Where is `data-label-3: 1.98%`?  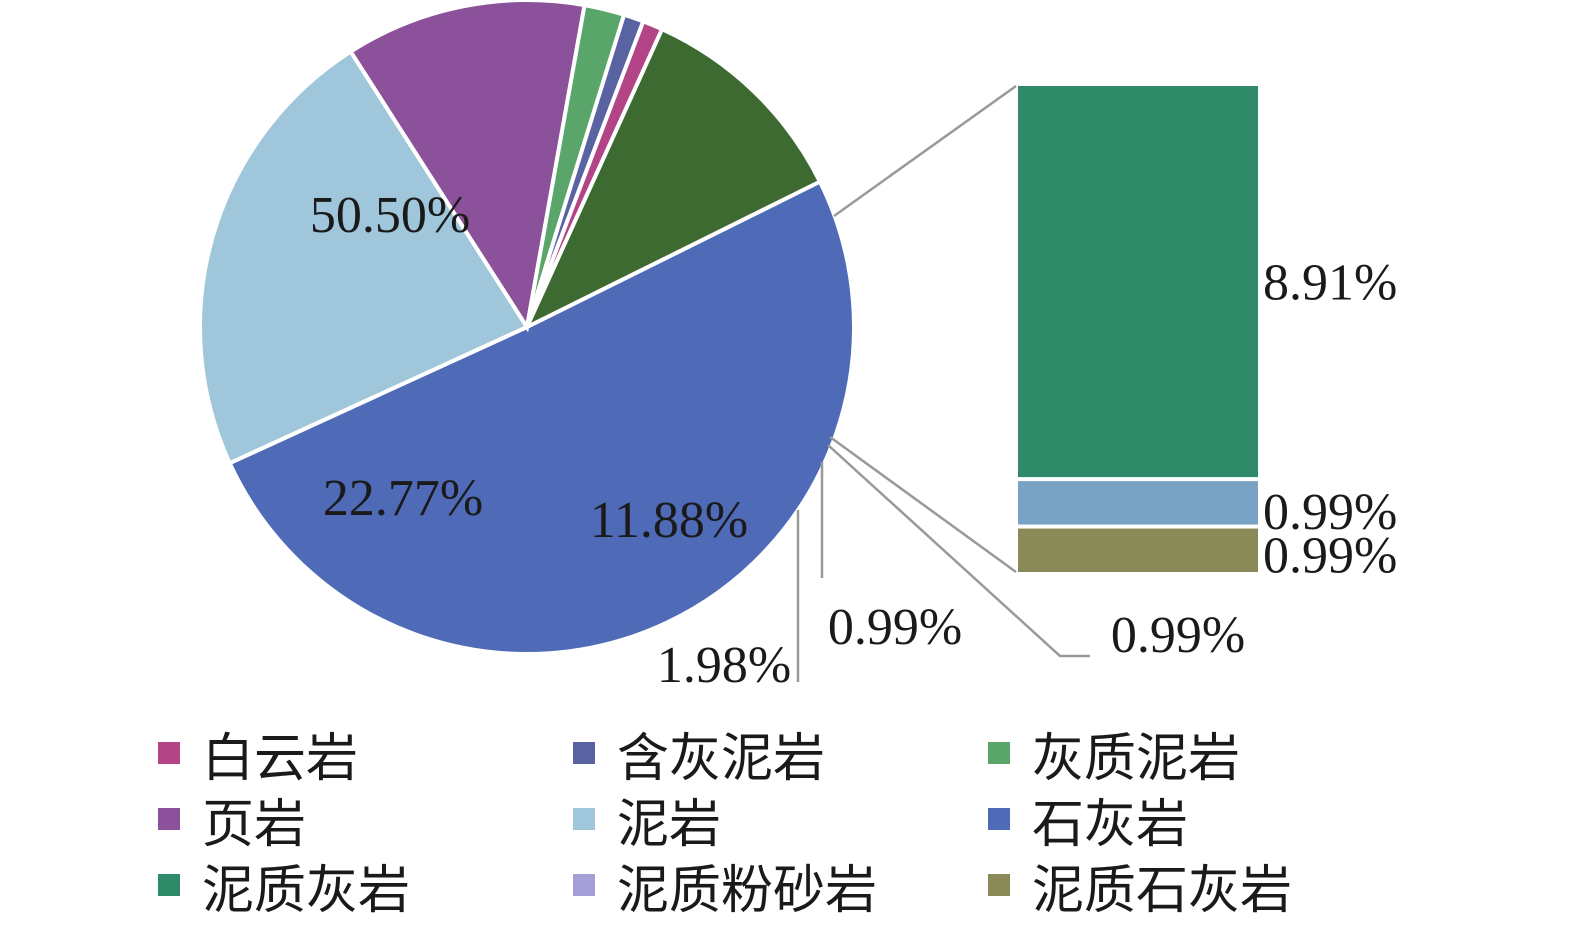 data-label-3: 1.98% is located at coordinates (724, 665).